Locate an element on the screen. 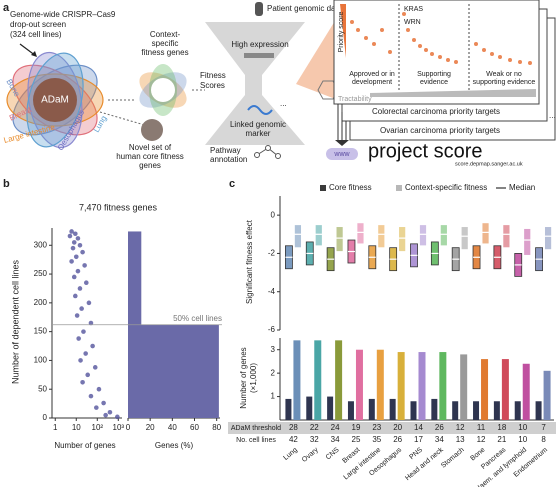 This screenshot has height=487, width=558. table-cell: 25 is located at coordinates (356, 439).